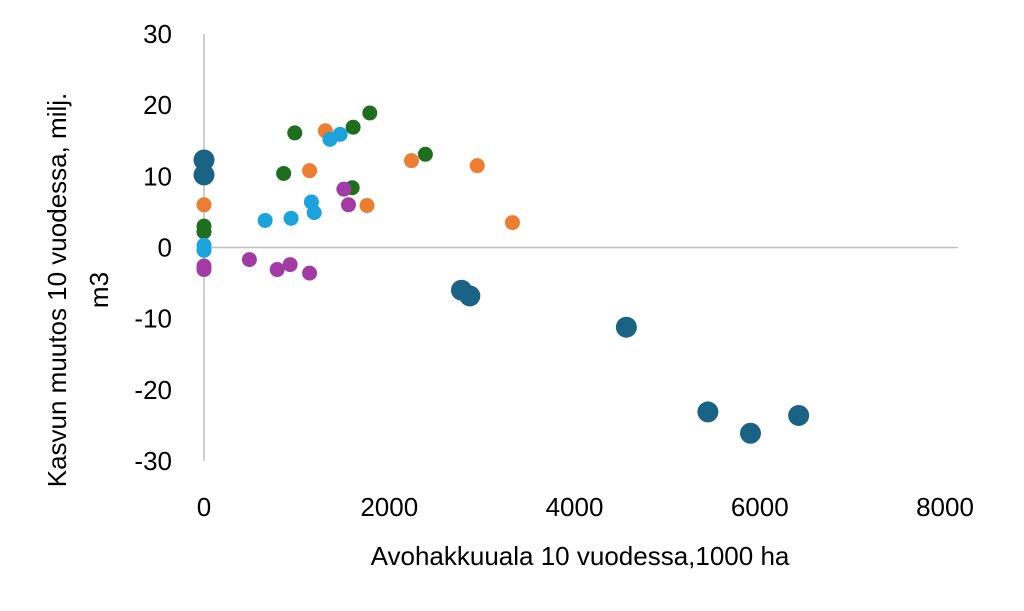 Image resolution: width=1024 pixels, height=611 pixels. What do you see at coordinates (57, 290) in the screenshot?
I see `y-axis-title-line1: Kasvun muutos 10 vuodessa, milj.` at bounding box center [57, 290].